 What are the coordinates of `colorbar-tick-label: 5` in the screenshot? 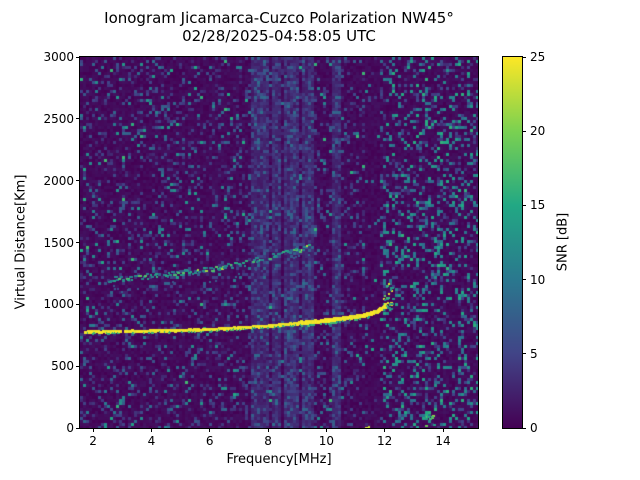 It's located at (534, 353).